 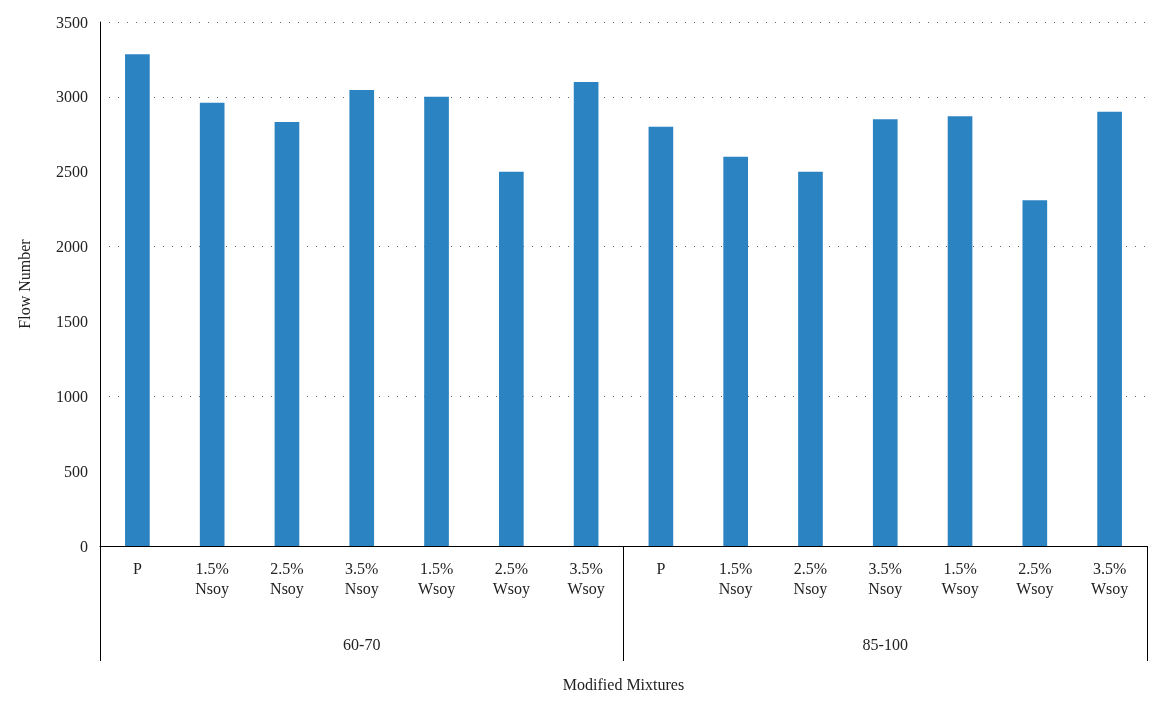 I want to click on y-tick-label: 1500, so click(x=72, y=321).